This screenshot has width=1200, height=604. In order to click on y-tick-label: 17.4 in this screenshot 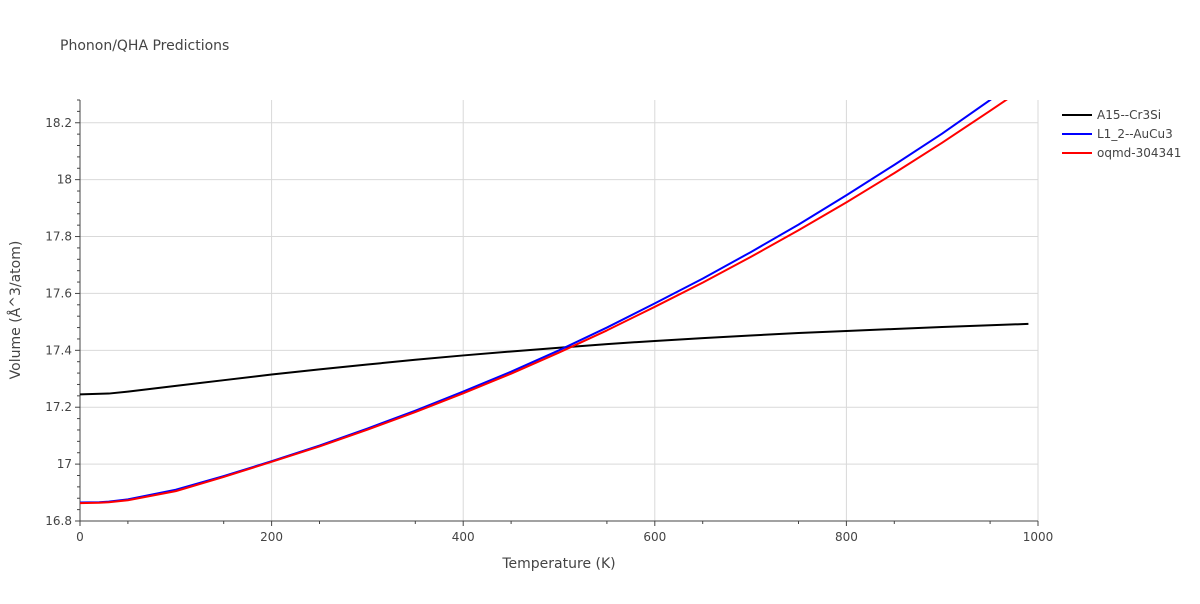, I will do `click(58, 350)`.